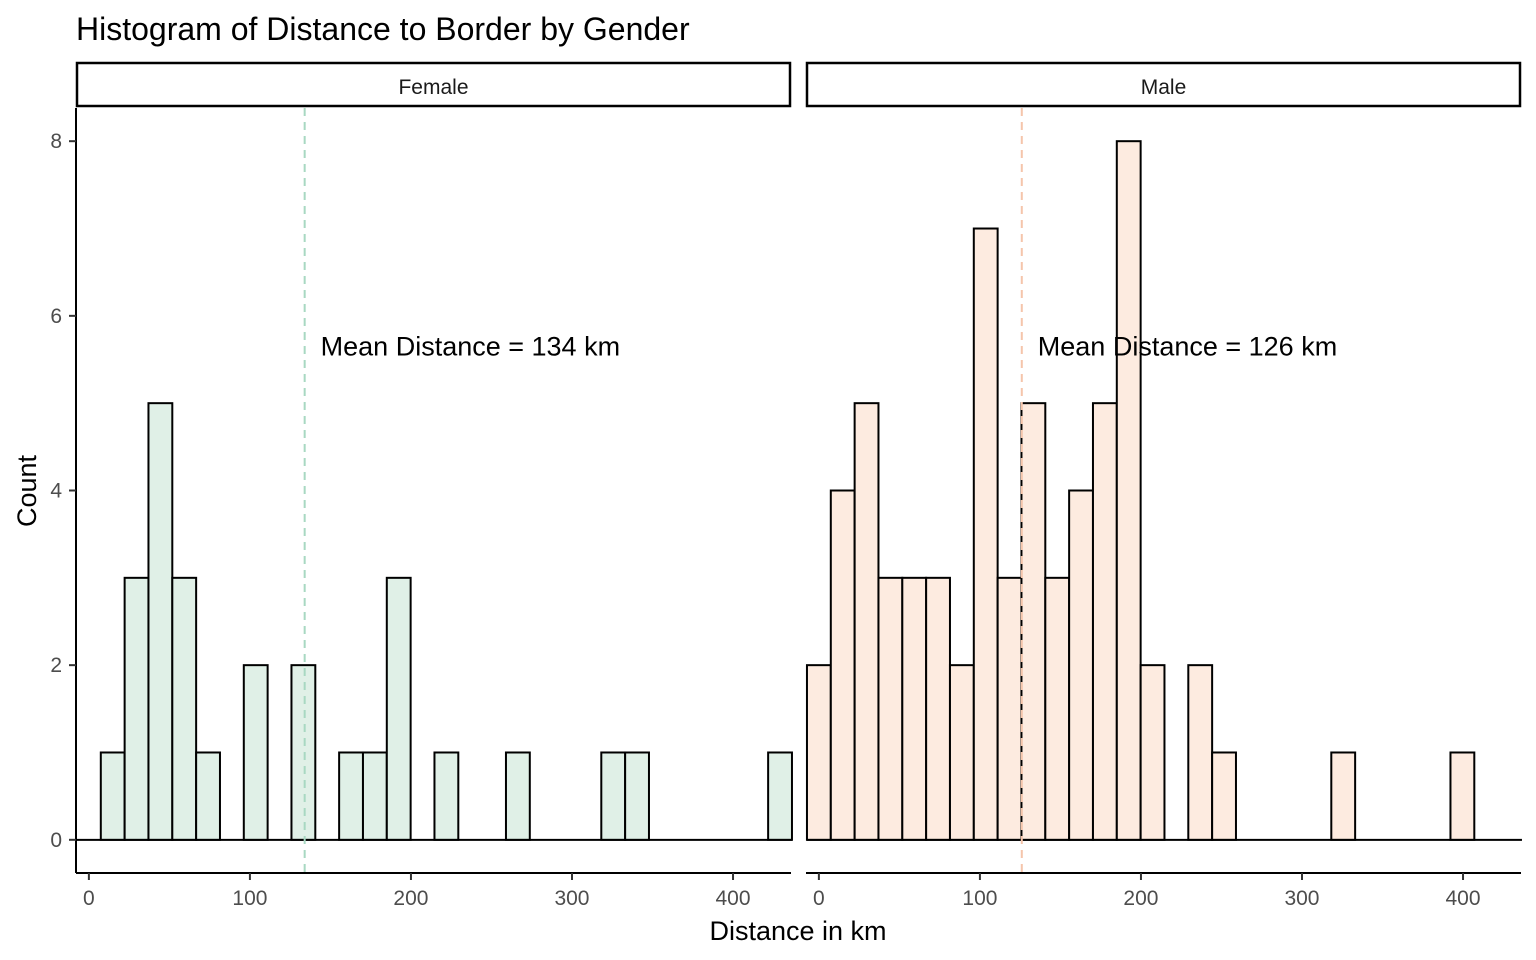 This screenshot has width=1536, height=960. I want to click on y-tick-label: 8, so click(56, 141).